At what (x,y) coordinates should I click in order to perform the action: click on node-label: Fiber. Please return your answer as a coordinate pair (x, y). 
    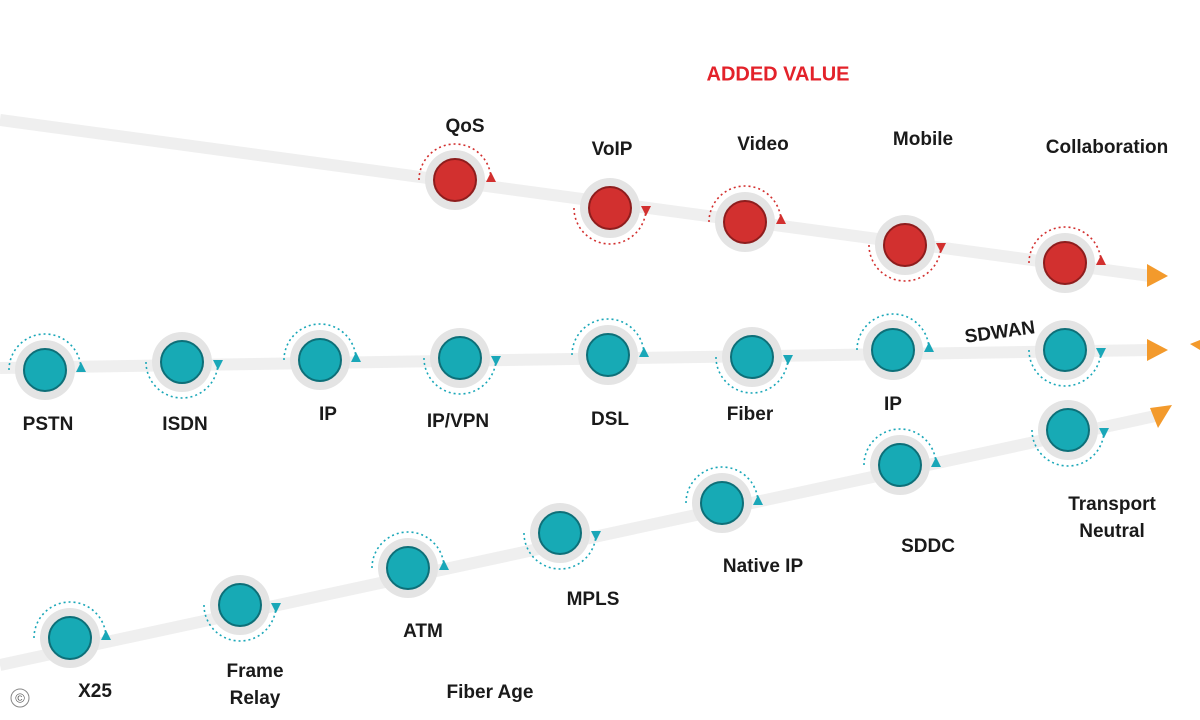
    Looking at the image, I should click on (750, 414).